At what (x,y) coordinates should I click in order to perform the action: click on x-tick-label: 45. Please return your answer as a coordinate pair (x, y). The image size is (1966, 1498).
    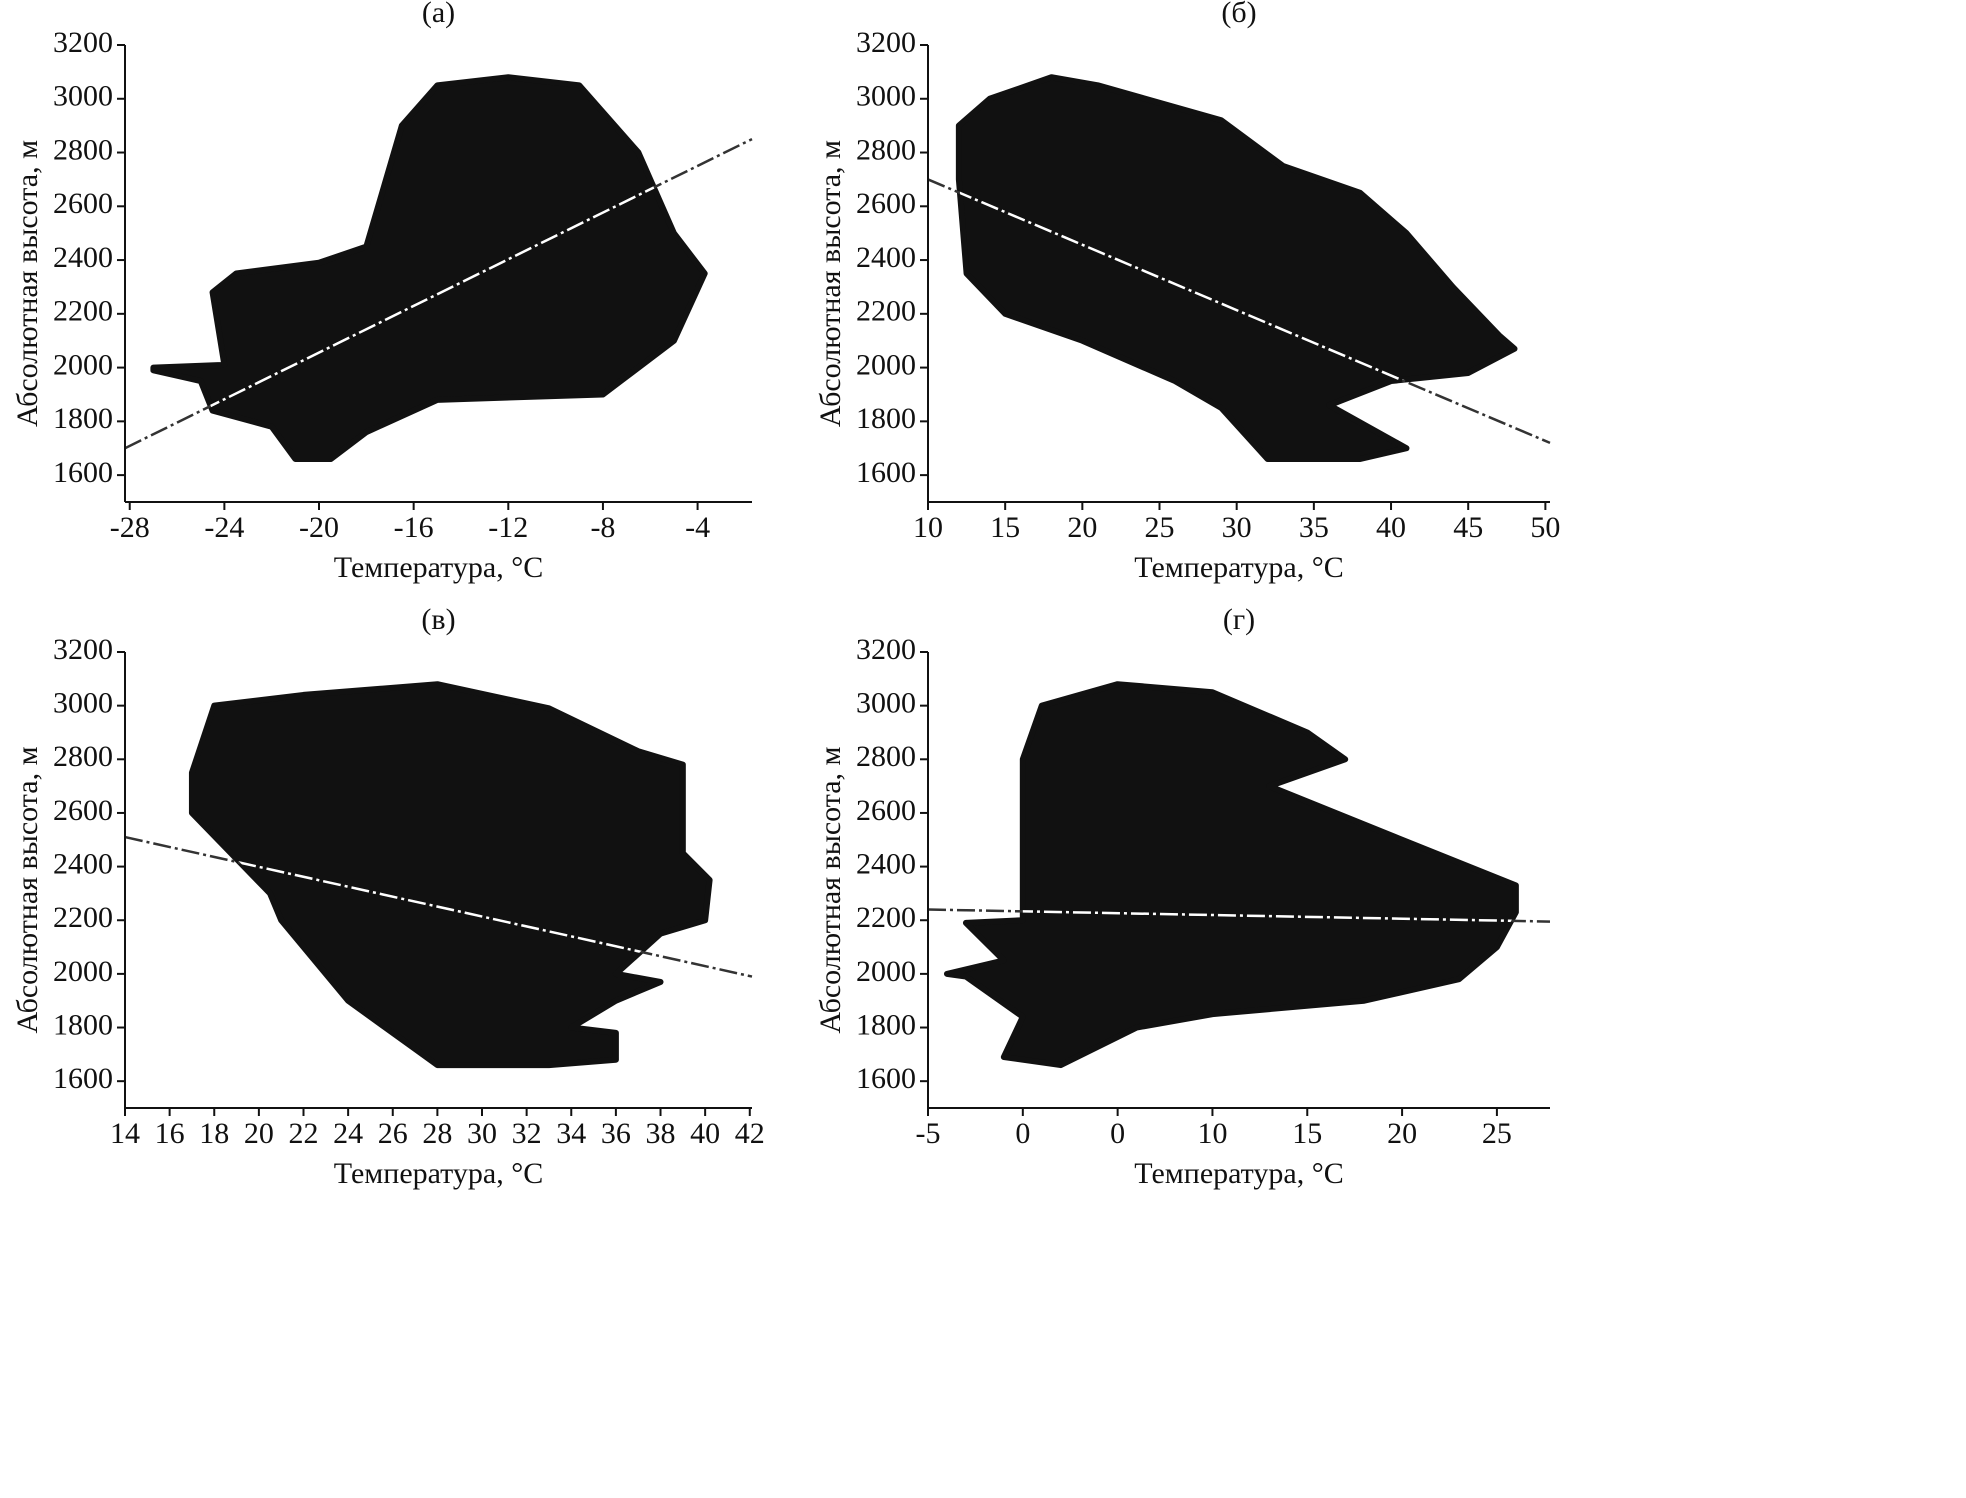
    Looking at the image, I should click on (1468, 527).